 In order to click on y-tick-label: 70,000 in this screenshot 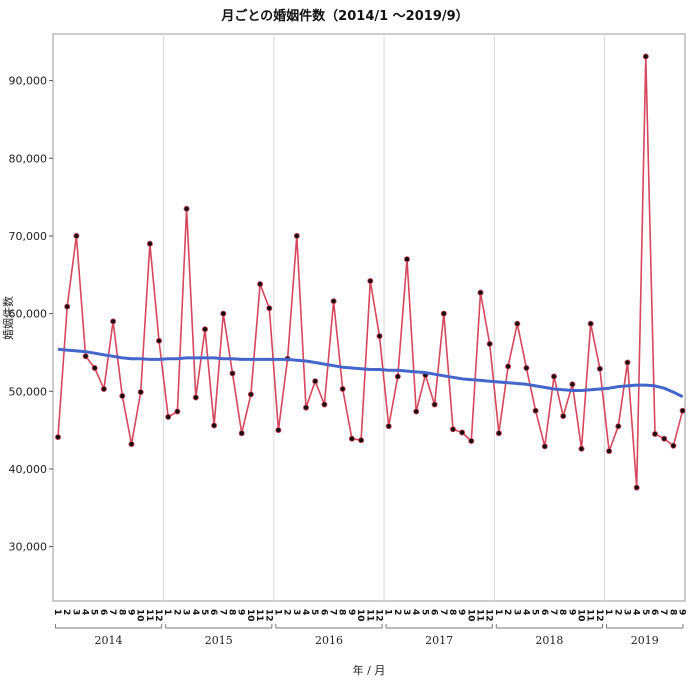, I will do `click(28, 236)`.